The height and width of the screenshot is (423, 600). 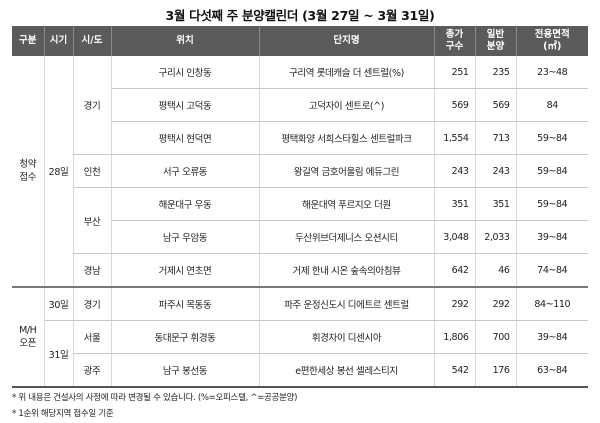 I want to click on cell-location: 파주시 목동동, so click(x=184, y=304).